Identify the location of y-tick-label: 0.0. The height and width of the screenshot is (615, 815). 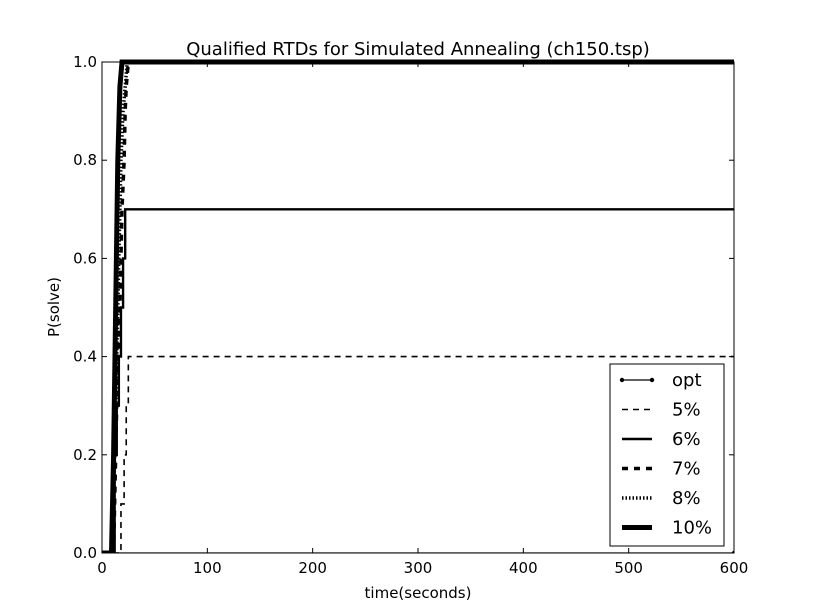
(85, 553).